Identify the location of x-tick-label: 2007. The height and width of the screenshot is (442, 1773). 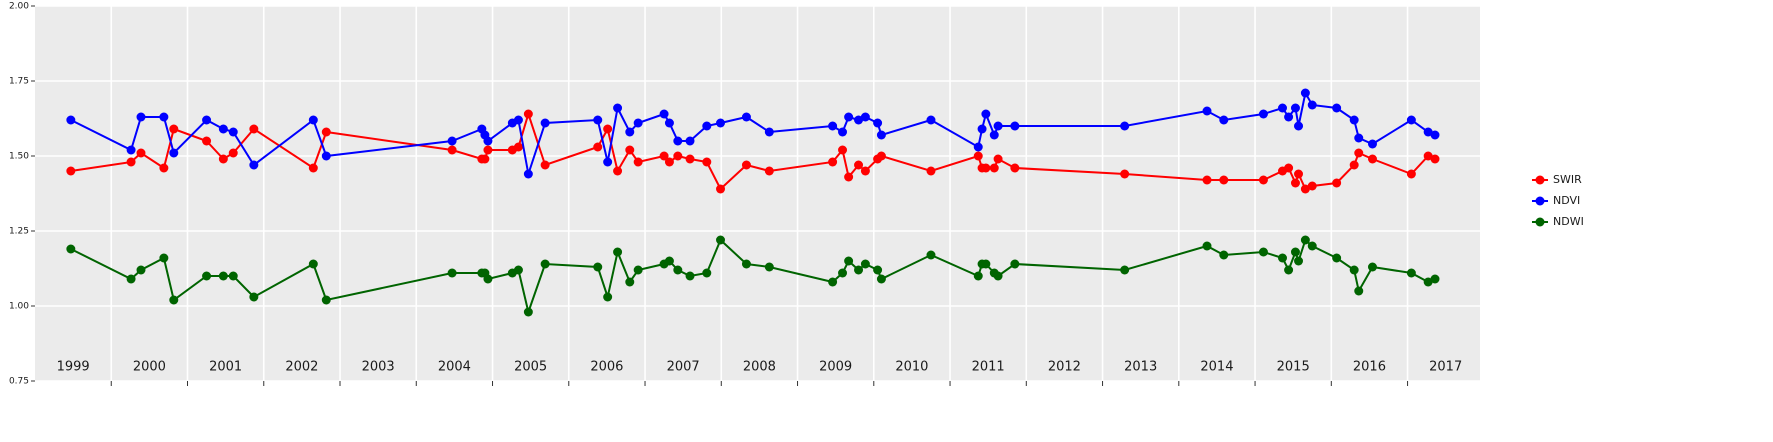
(683, 367).